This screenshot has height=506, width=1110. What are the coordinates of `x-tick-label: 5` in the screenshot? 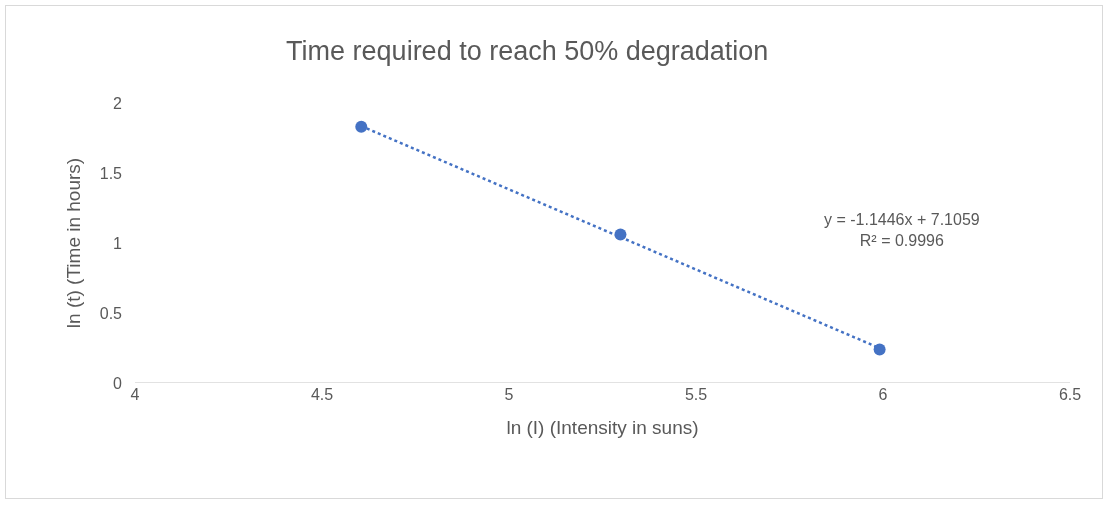 It's located at (509, 394).